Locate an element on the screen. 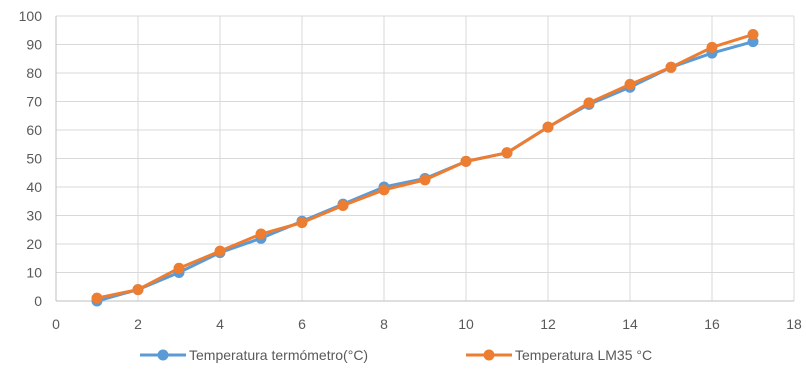 This screenshot has height=373, width=806. y-tick-label: 50 is located at coordinates (34, 159).